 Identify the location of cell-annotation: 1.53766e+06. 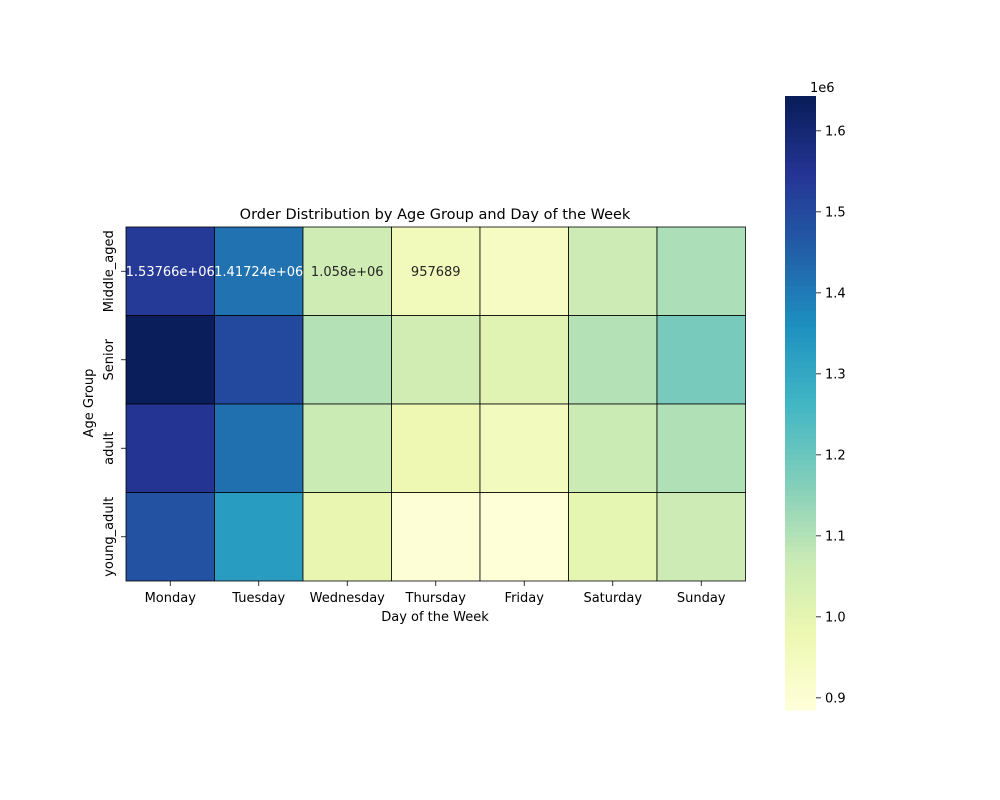
(170, 272).